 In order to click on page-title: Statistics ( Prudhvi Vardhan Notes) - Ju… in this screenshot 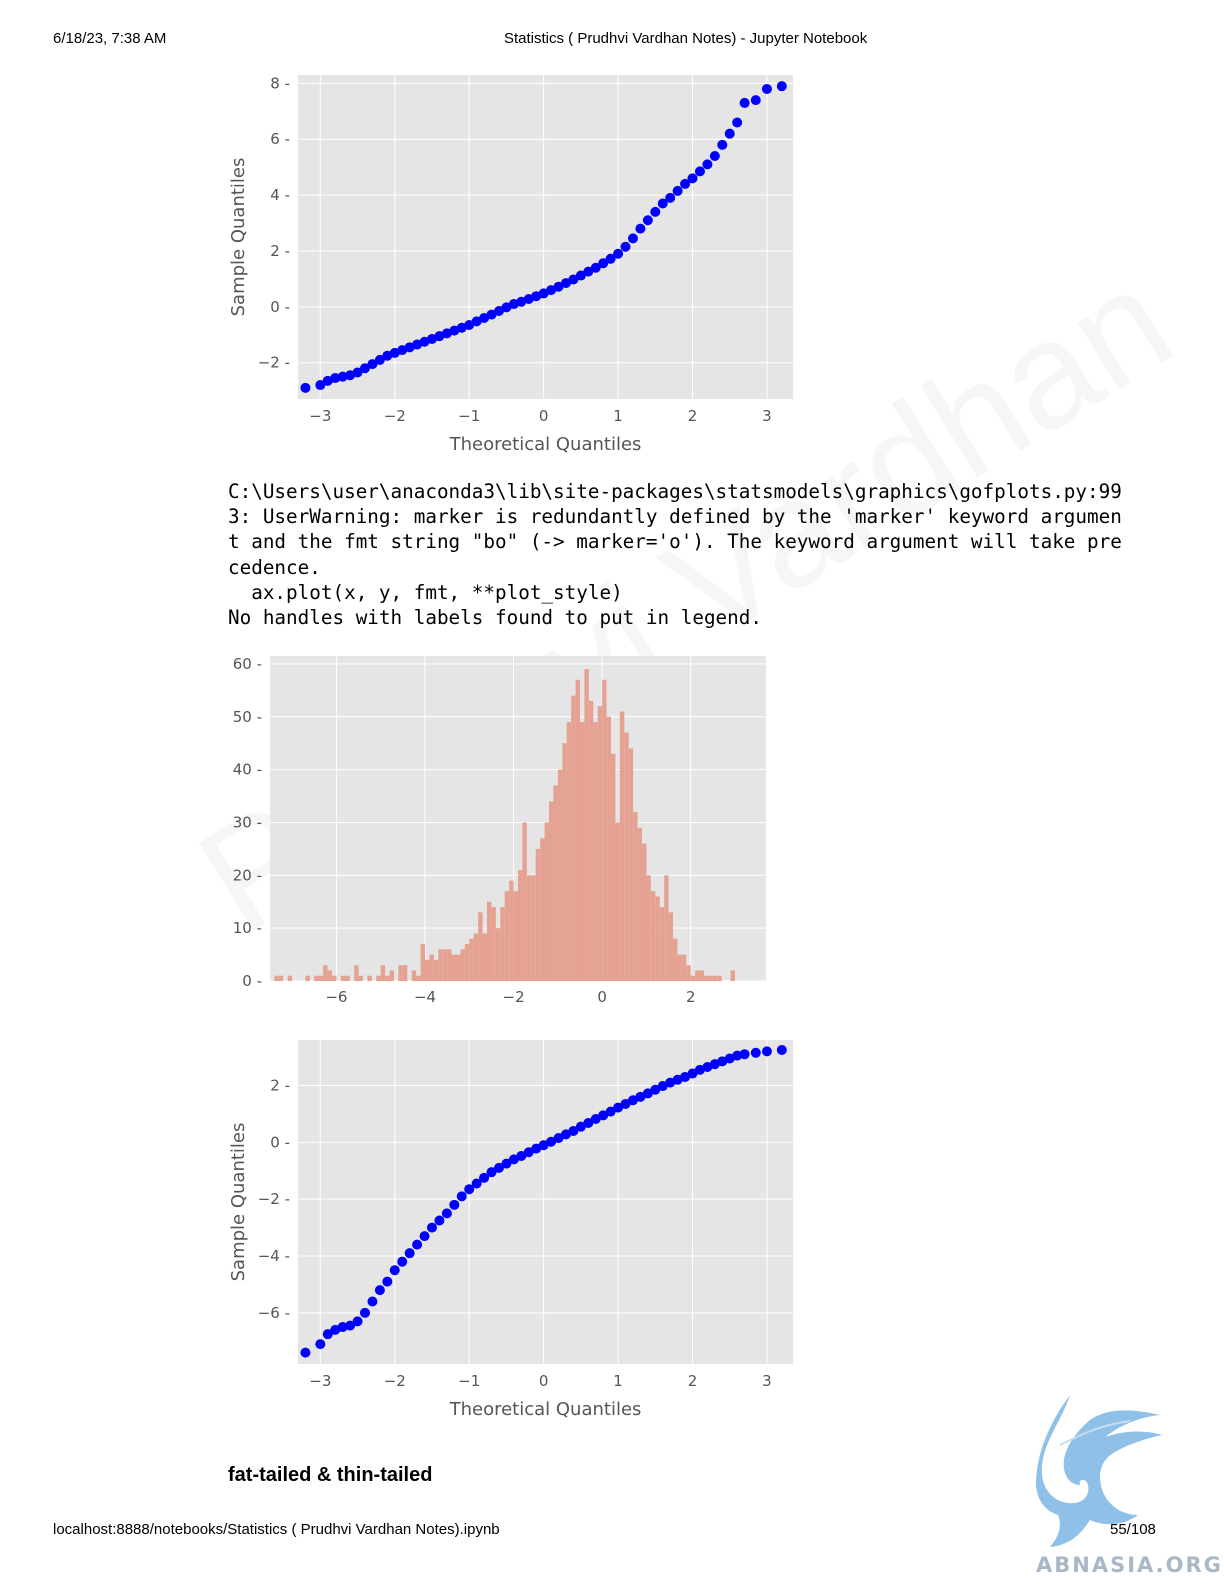, I will do `click(686, 38)`.